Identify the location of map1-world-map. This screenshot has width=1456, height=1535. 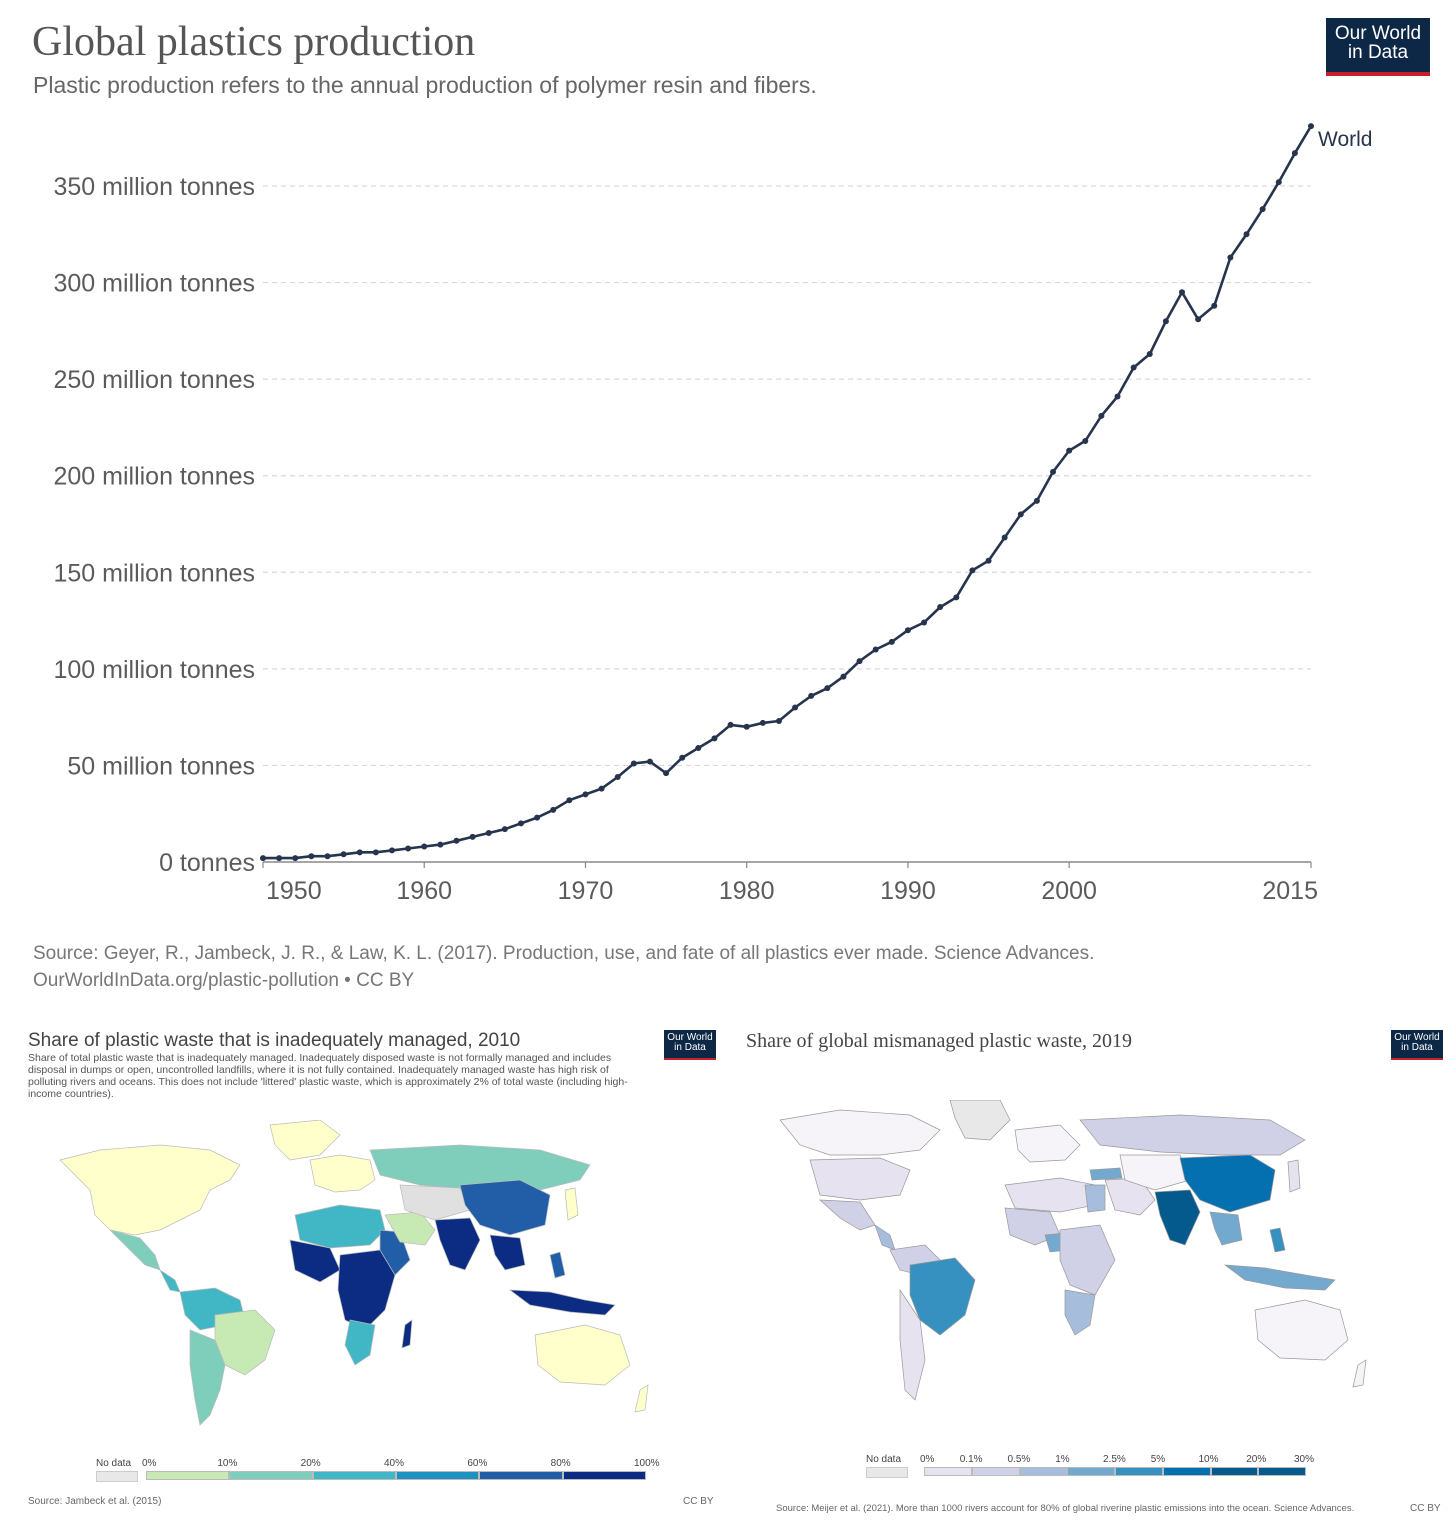
(360, 1285).